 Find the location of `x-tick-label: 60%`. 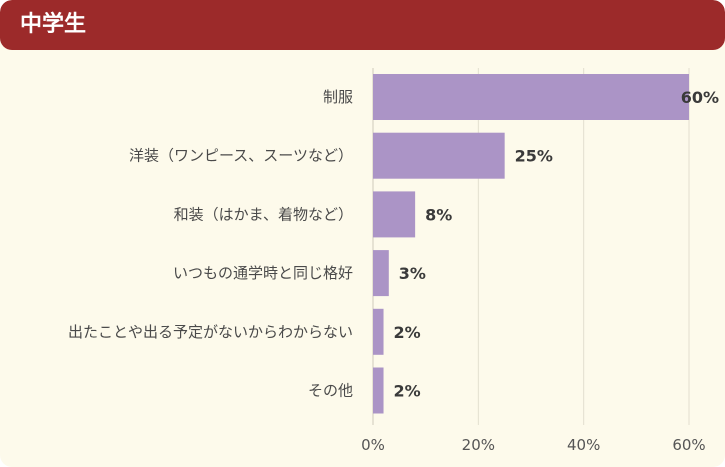

x-tick-label: 60% is located at coordinates (688, 445).